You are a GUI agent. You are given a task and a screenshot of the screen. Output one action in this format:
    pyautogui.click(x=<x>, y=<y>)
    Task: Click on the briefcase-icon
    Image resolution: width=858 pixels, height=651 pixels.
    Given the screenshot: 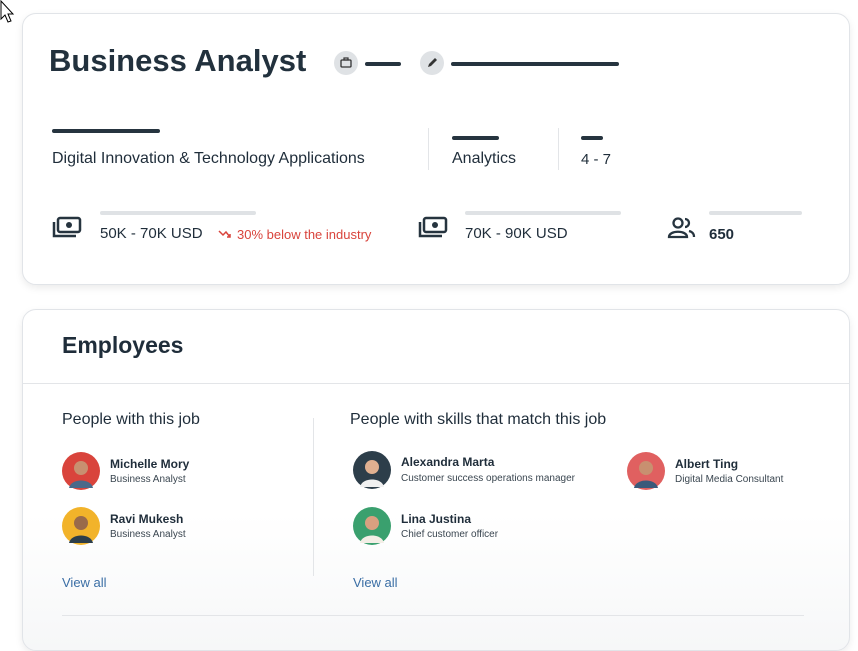 What is the action you would take?
    pyautogui.click(x=346, y=63)
    